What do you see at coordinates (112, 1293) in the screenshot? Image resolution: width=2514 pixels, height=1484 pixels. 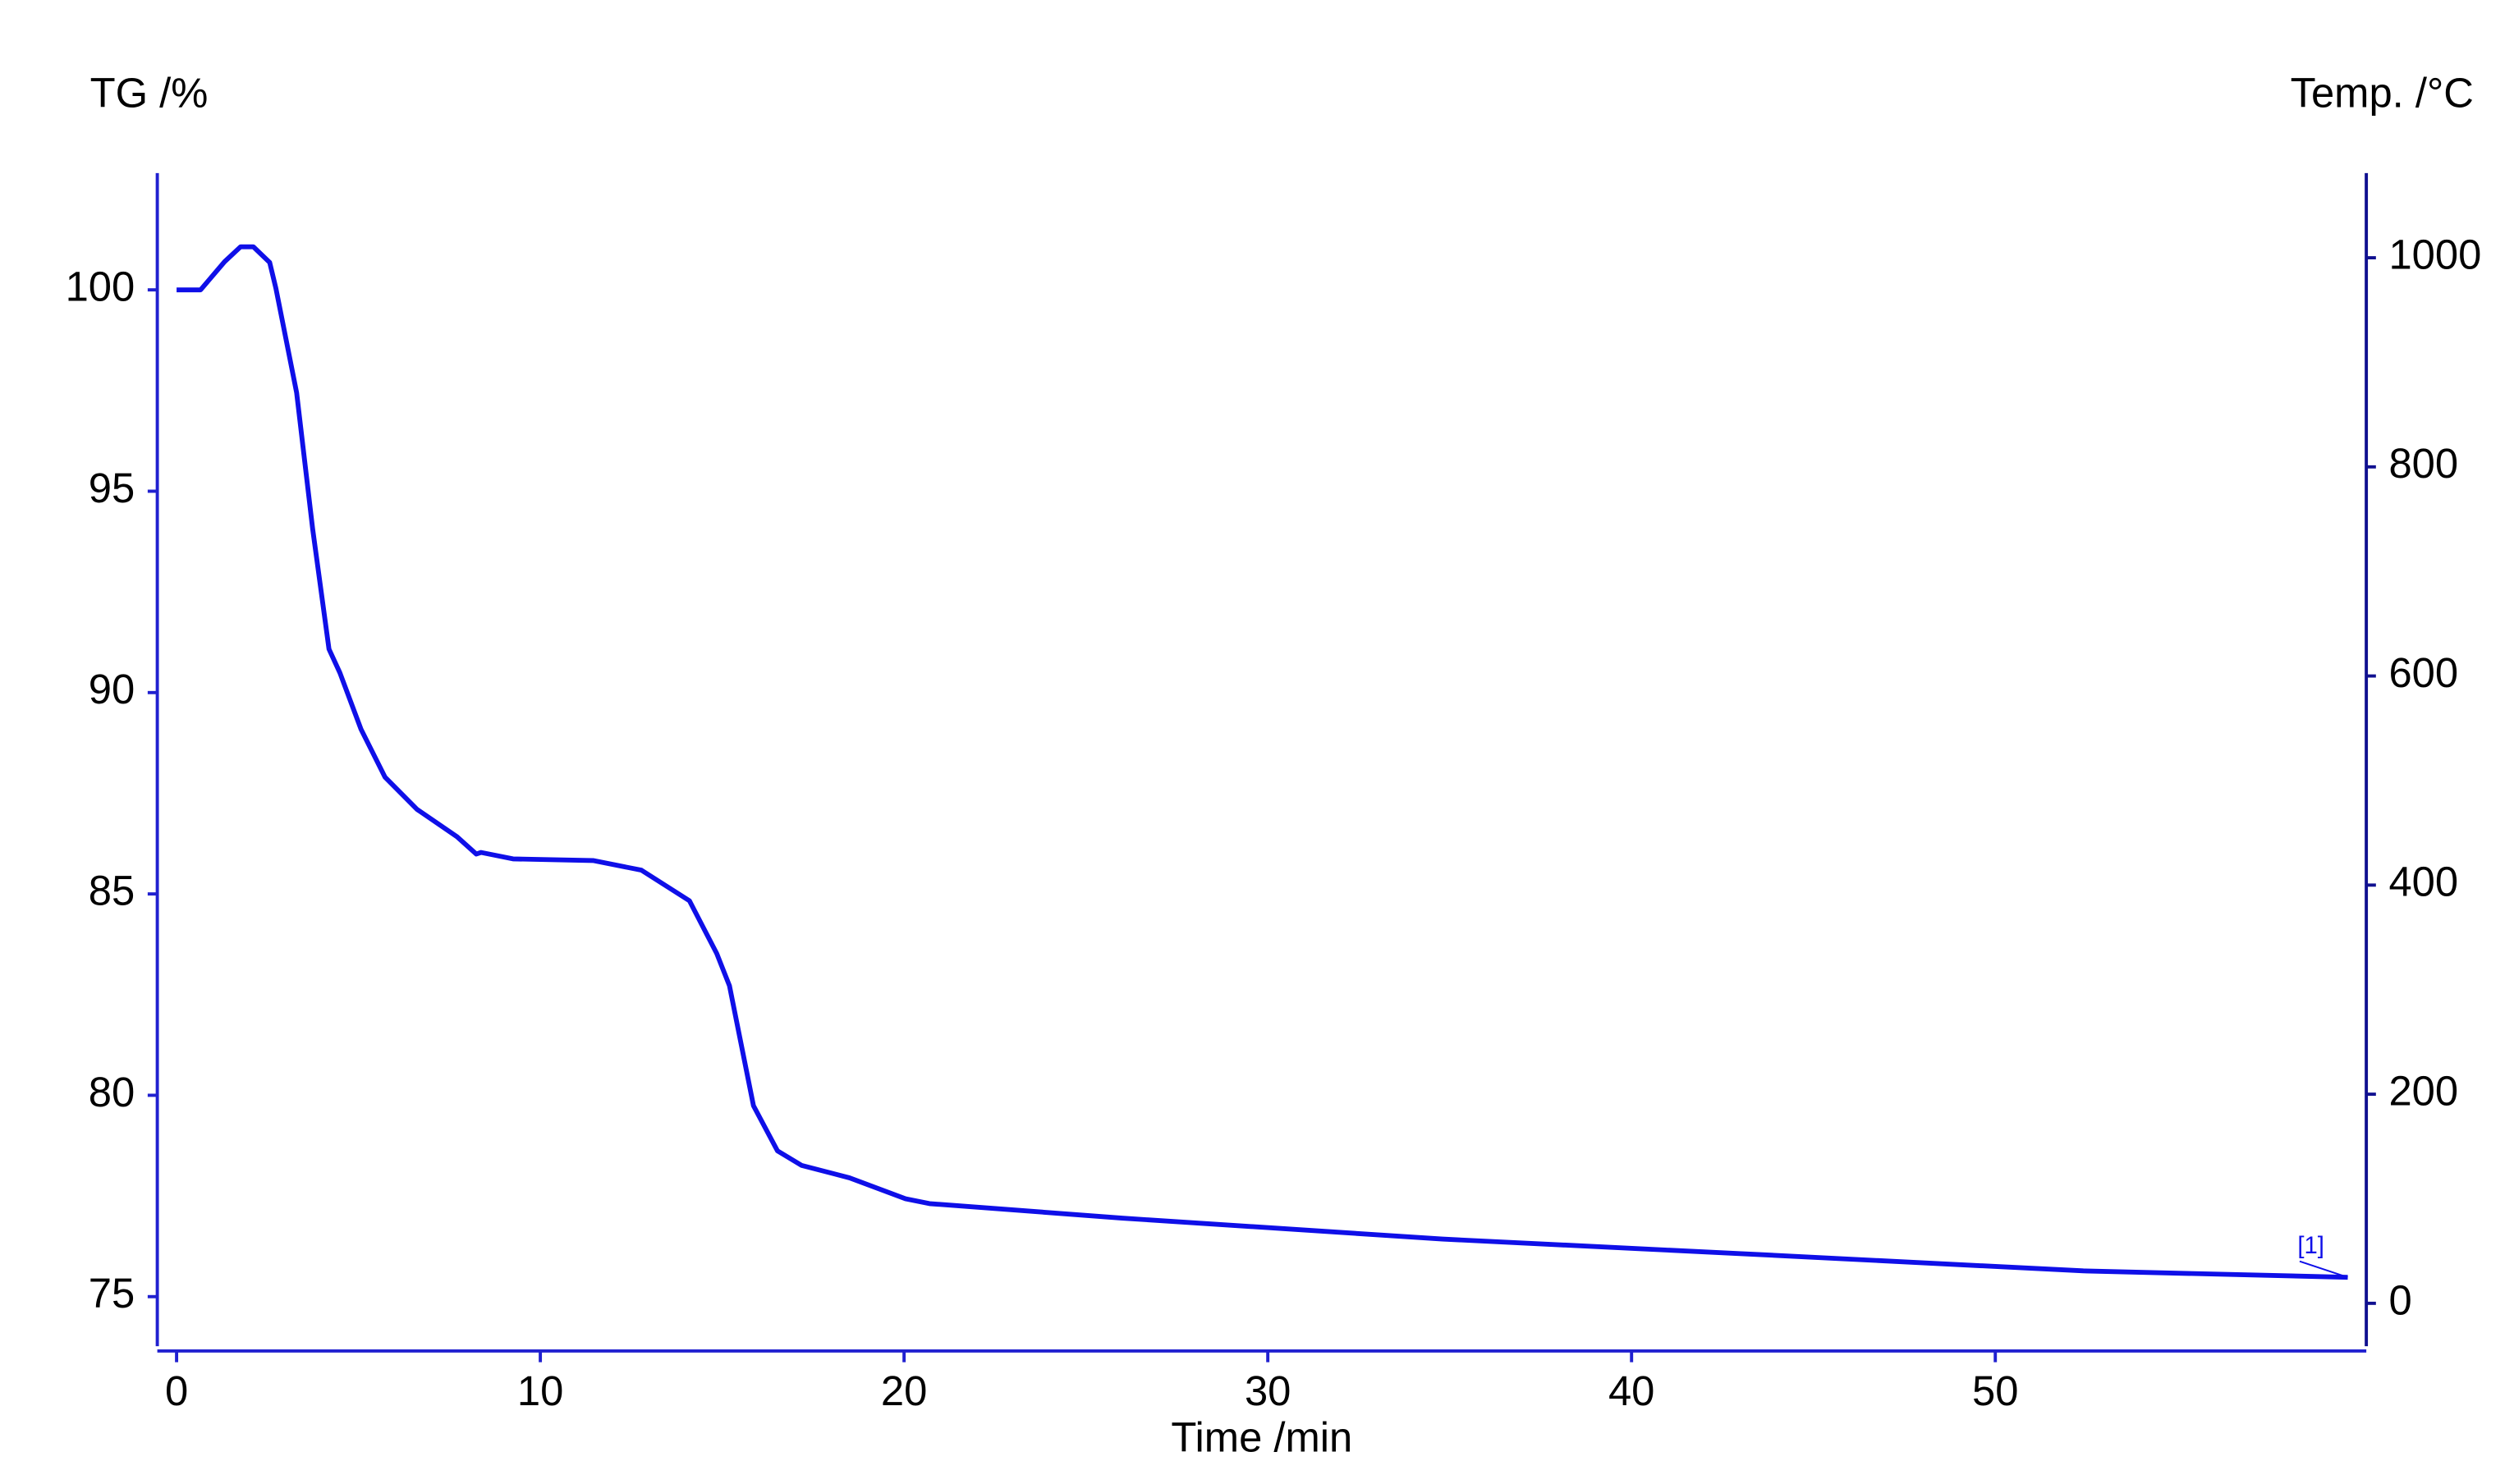 I see `y-tick-label: 75` at bounding box center [112, 1293].